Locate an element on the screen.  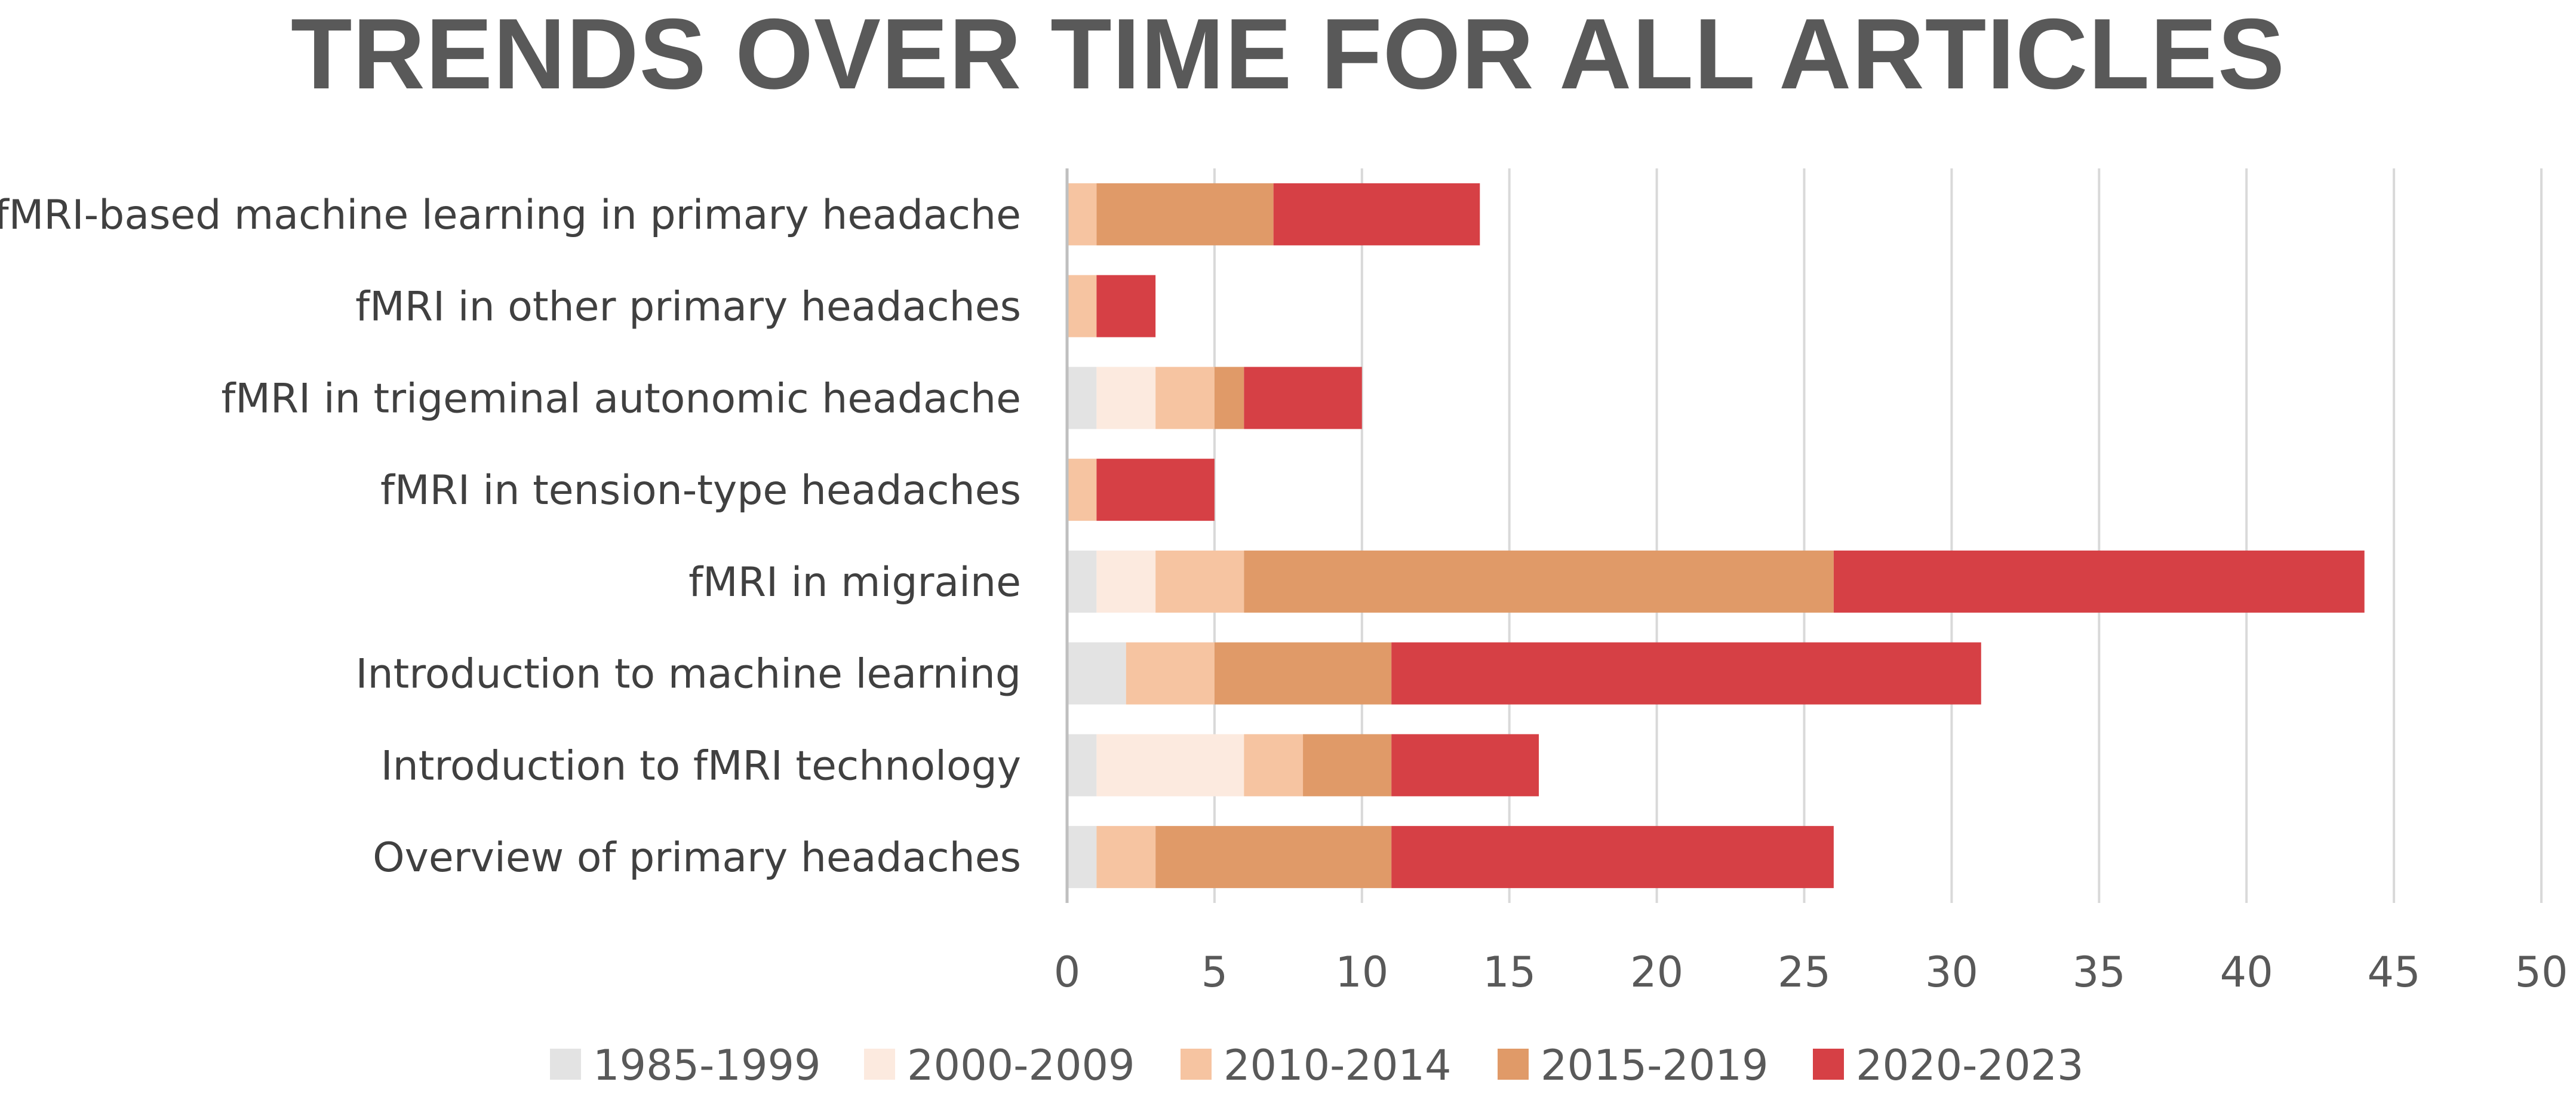
category-label-introduction-to-fmri-technology: Introduction to fMRI technology is located at coordinates (701, 766).